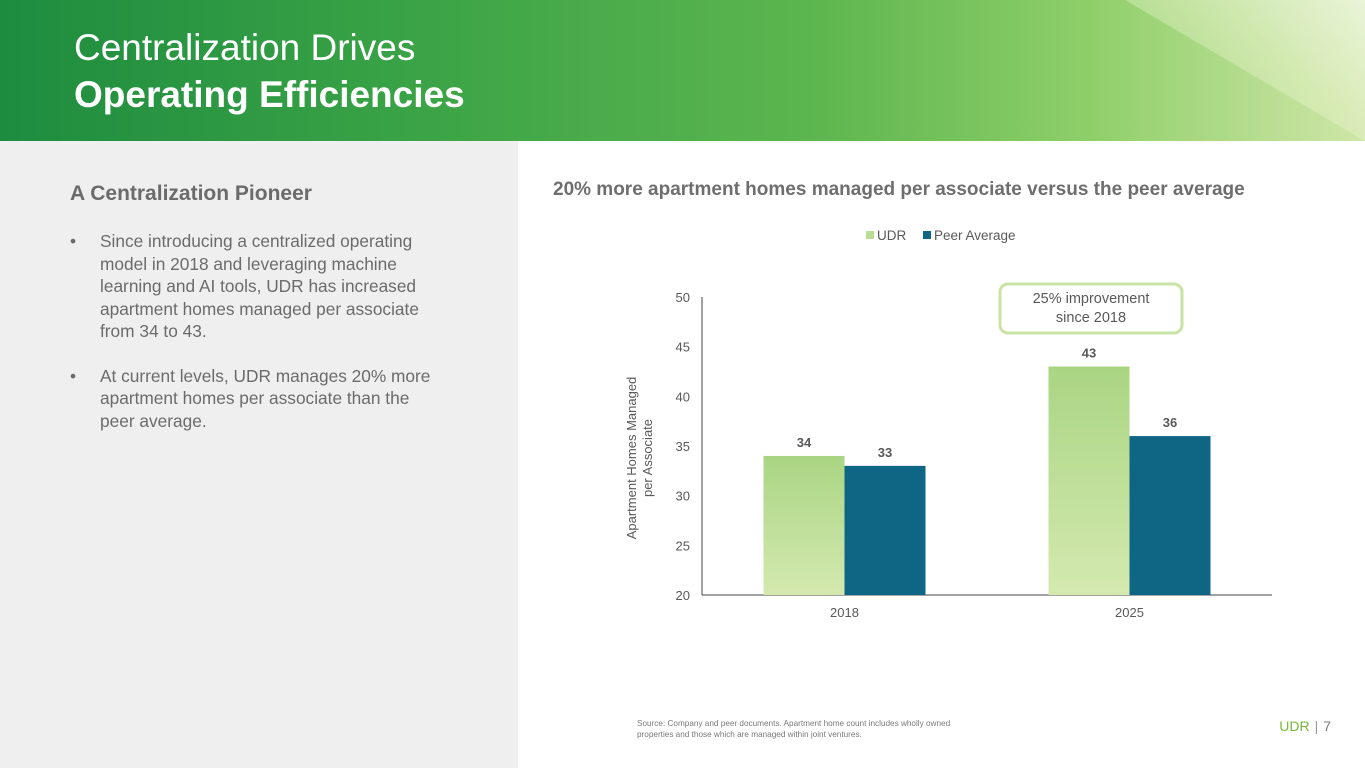 Image resolution: width=1365 pixels, height=768 pixels. Describe the element at coordinates (1129, 612) in the screenshot. I see `x-tick-label: 2025` at that location.